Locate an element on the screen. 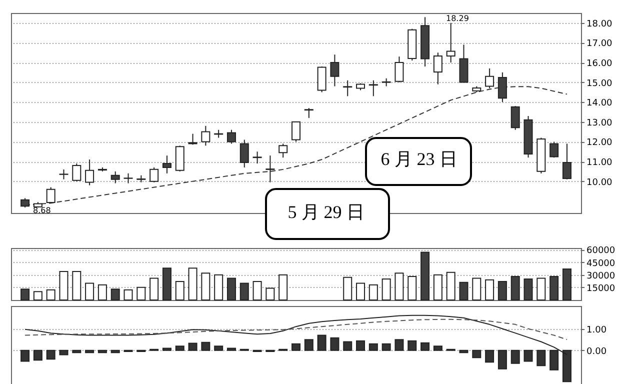 The height and width of the screenshot is (384, 641). annotation: 18.29 is located at coordinates (457, 18).